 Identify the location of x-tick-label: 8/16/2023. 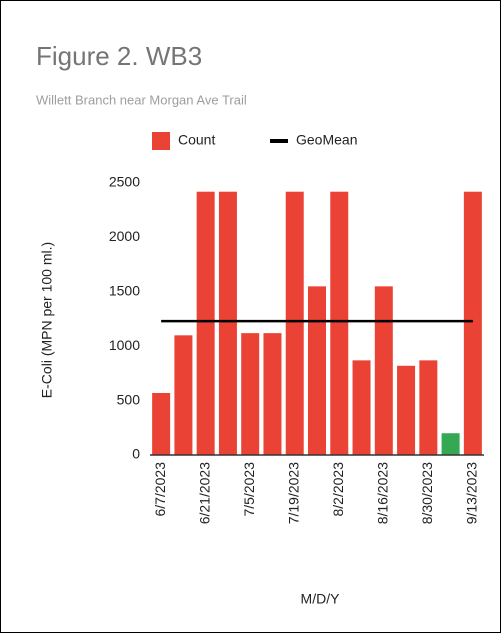
(383, 493).